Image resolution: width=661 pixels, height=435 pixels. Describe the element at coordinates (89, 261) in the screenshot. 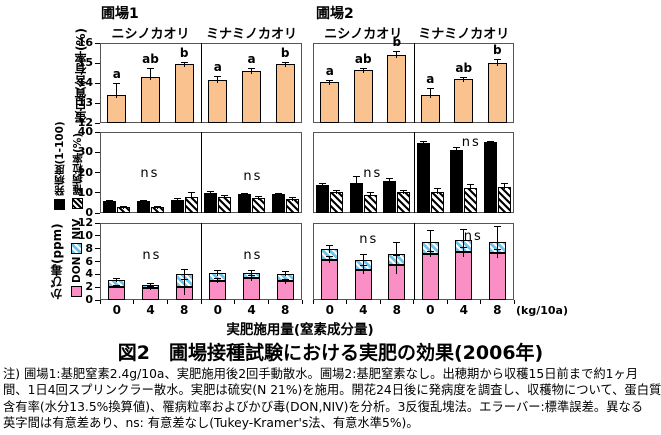

I see `y-tick-label: 6` at that location.